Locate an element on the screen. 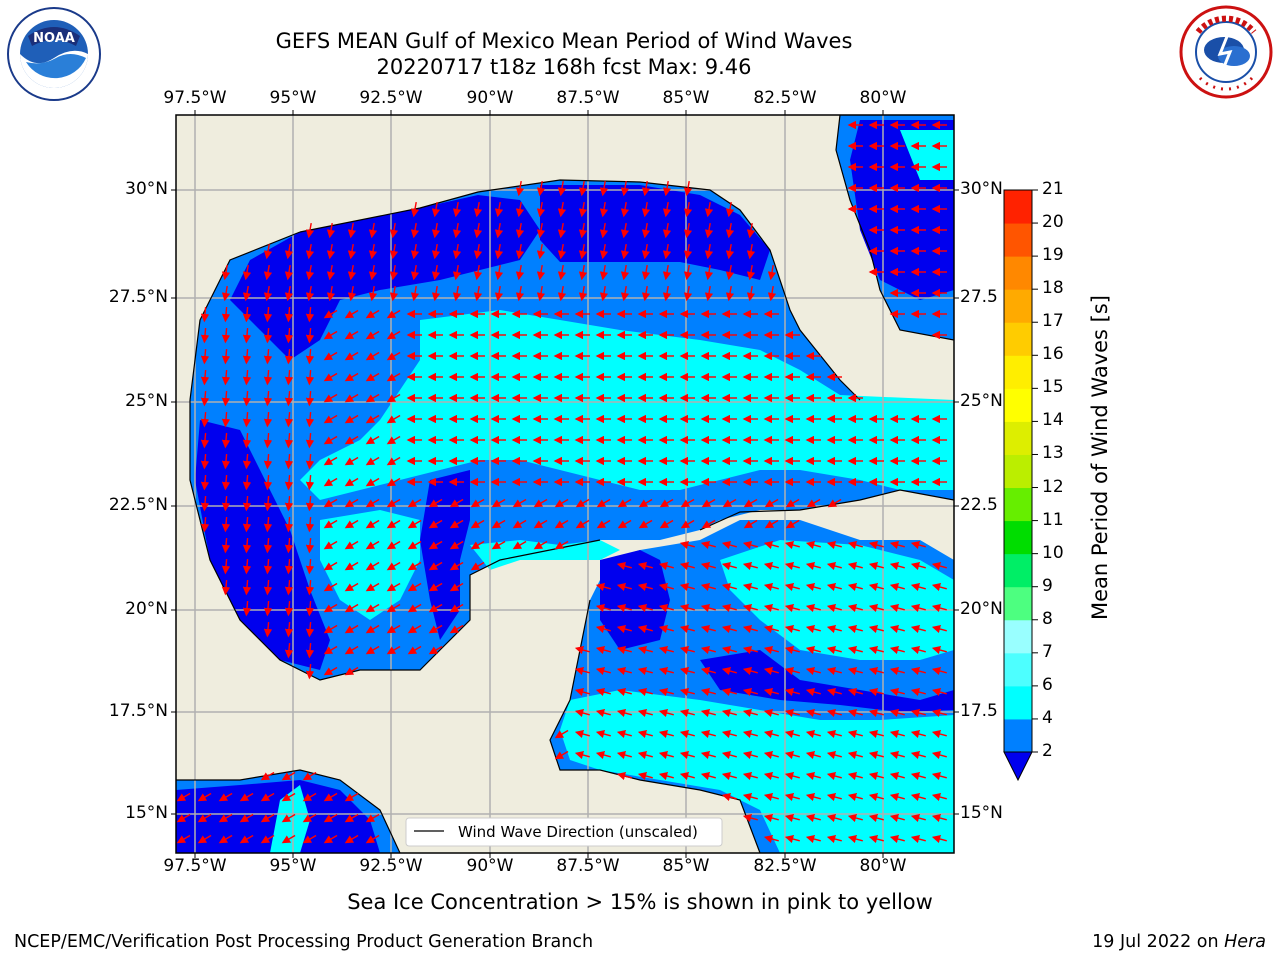 The image size is (1280, 960). lat-label-left: 15°N is located at coordinates (146, 813).